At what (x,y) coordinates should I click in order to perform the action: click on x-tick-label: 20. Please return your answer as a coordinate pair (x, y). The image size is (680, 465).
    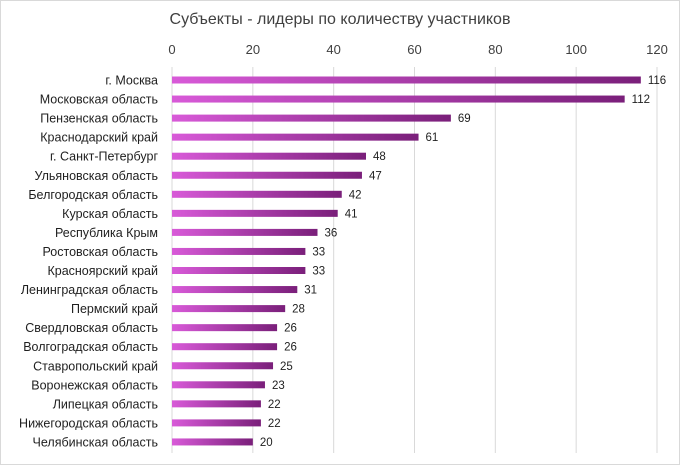
    Looking at the image, I should click on (253, 49).